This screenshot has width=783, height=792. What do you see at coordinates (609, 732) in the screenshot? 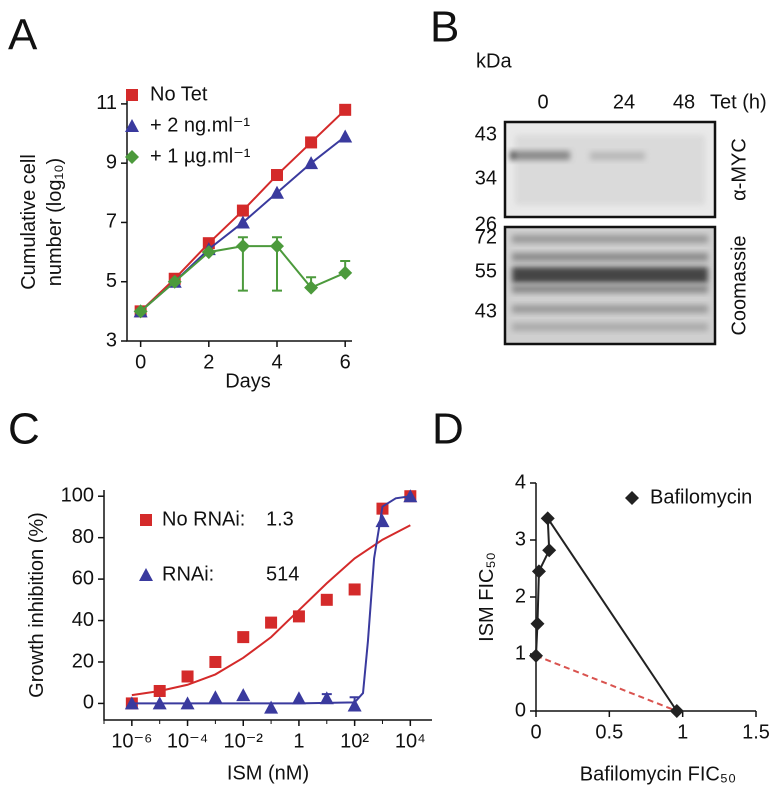
I see `x-tick-label: 0.5` at bounding box center [609, 732].